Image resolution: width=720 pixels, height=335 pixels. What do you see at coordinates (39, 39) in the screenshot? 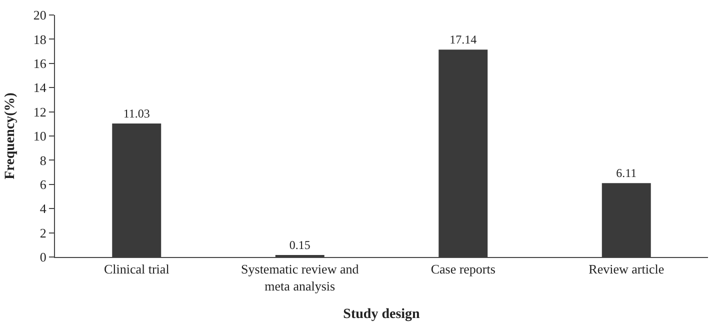
I see `y-tick-label: 18` at bounding box center [39, 39].